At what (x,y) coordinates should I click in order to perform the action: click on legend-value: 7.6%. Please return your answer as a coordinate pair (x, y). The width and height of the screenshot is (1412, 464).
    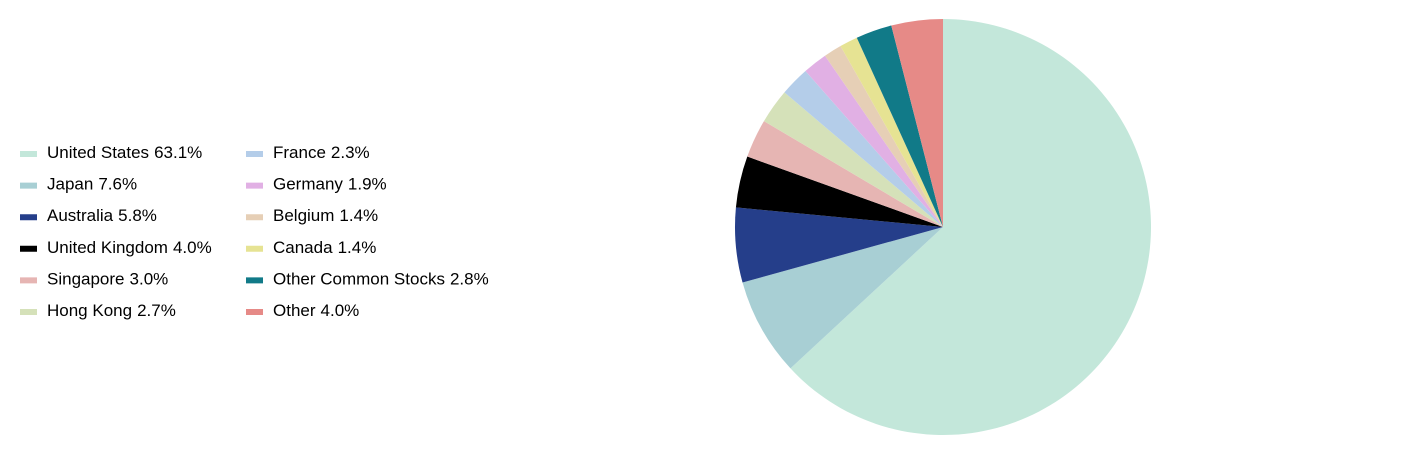
    Looking at the image, I should click on (117, 184).